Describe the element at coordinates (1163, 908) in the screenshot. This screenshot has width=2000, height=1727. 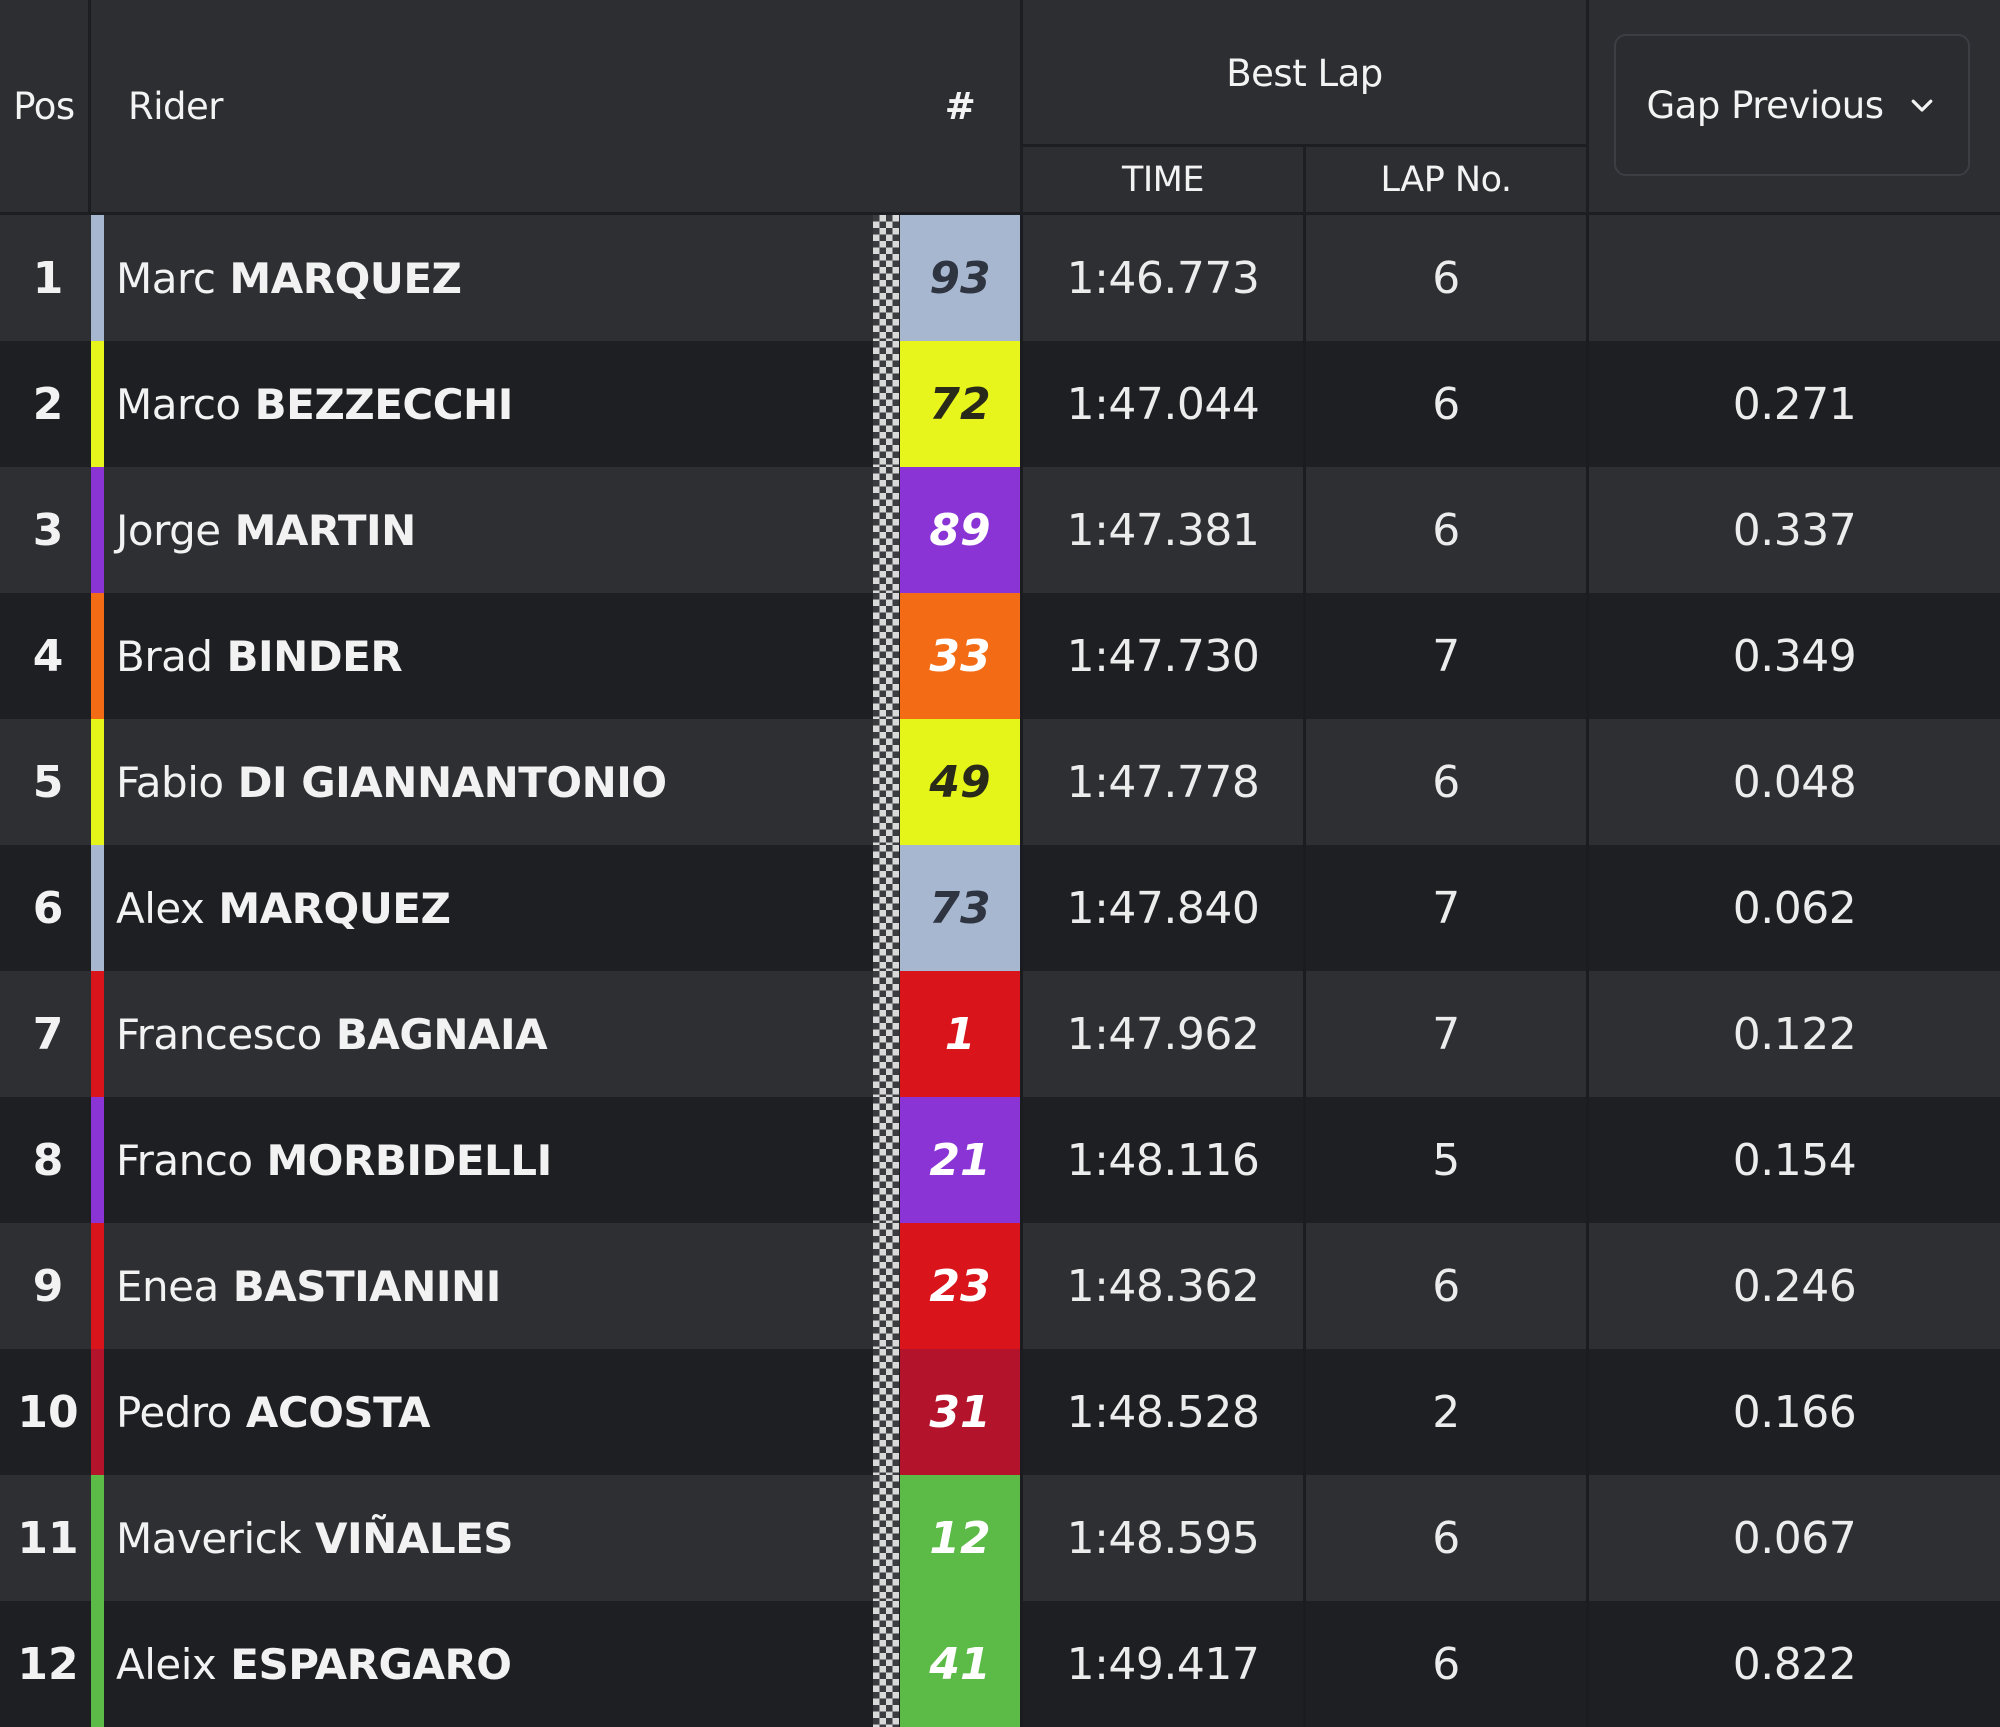
I see `best-lap-time: 1:47.840` at that location.